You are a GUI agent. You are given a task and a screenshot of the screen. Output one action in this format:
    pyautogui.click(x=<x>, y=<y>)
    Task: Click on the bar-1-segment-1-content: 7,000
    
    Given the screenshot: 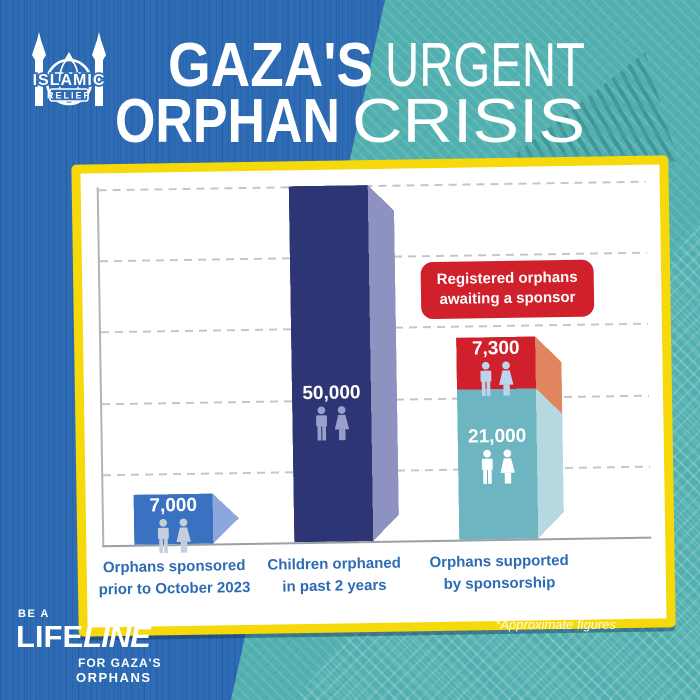 What is the action you would take?
    pyautogui.click(x=174, y=524)
    